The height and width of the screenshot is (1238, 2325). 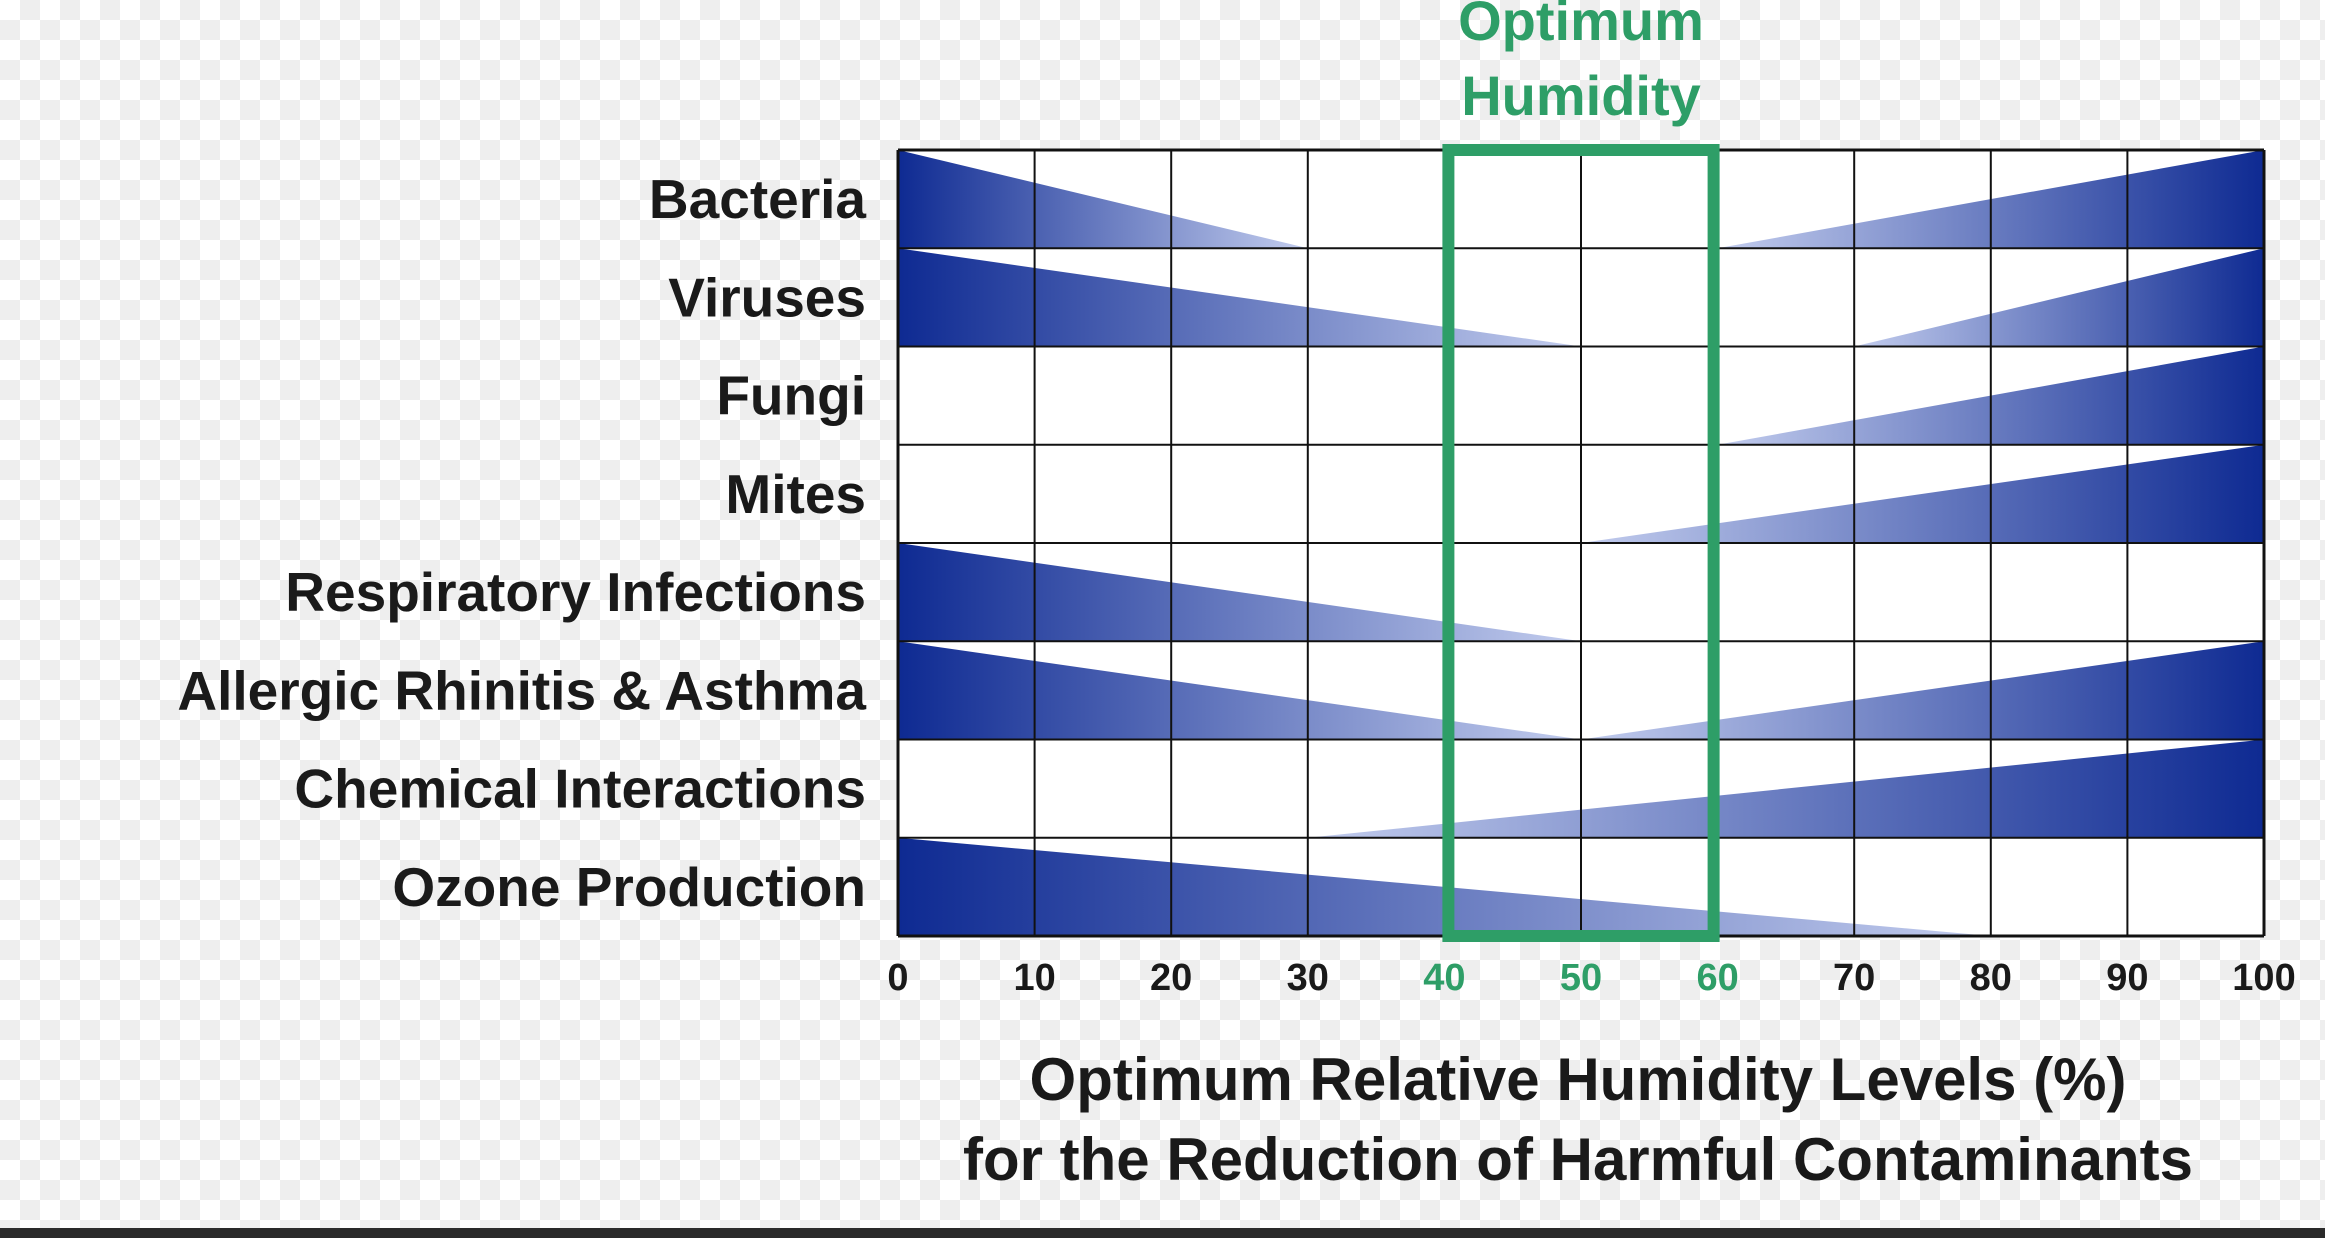 What do you see at coordinates (1103, 199) in the screenshot?
I see `wedge-bacteria` at bounding box center [1103, 199].